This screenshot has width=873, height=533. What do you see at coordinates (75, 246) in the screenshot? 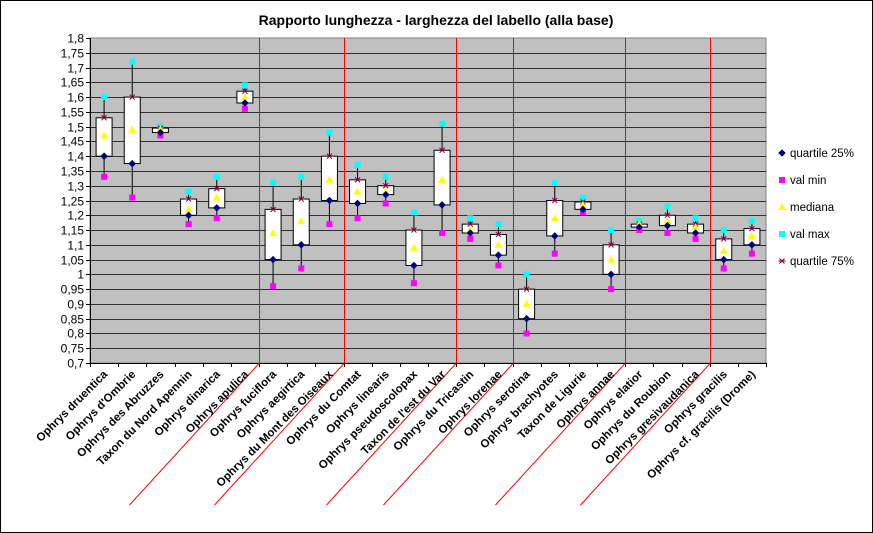
I see `y-tick-label: 1,1` at bounding box center [75, 246].